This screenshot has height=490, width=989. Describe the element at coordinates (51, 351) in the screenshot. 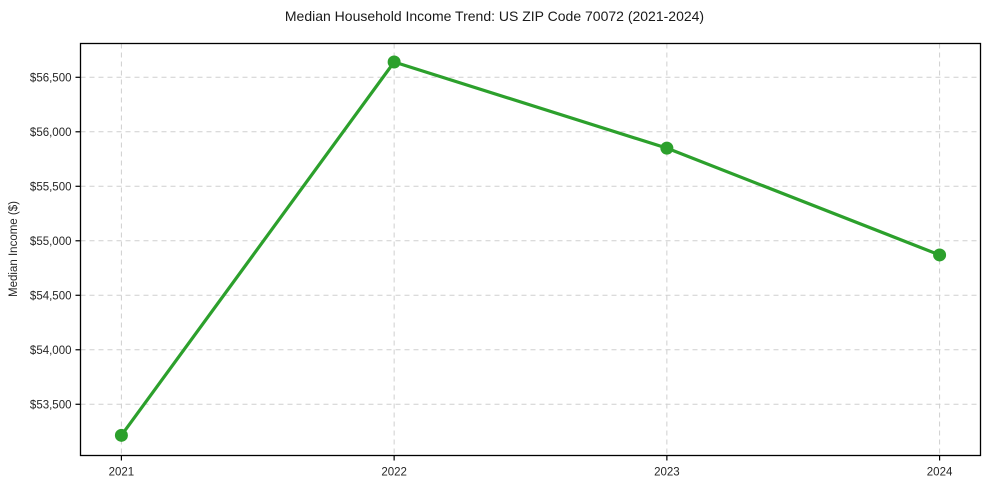

I see `y-tick-label: $54,000` at that location.